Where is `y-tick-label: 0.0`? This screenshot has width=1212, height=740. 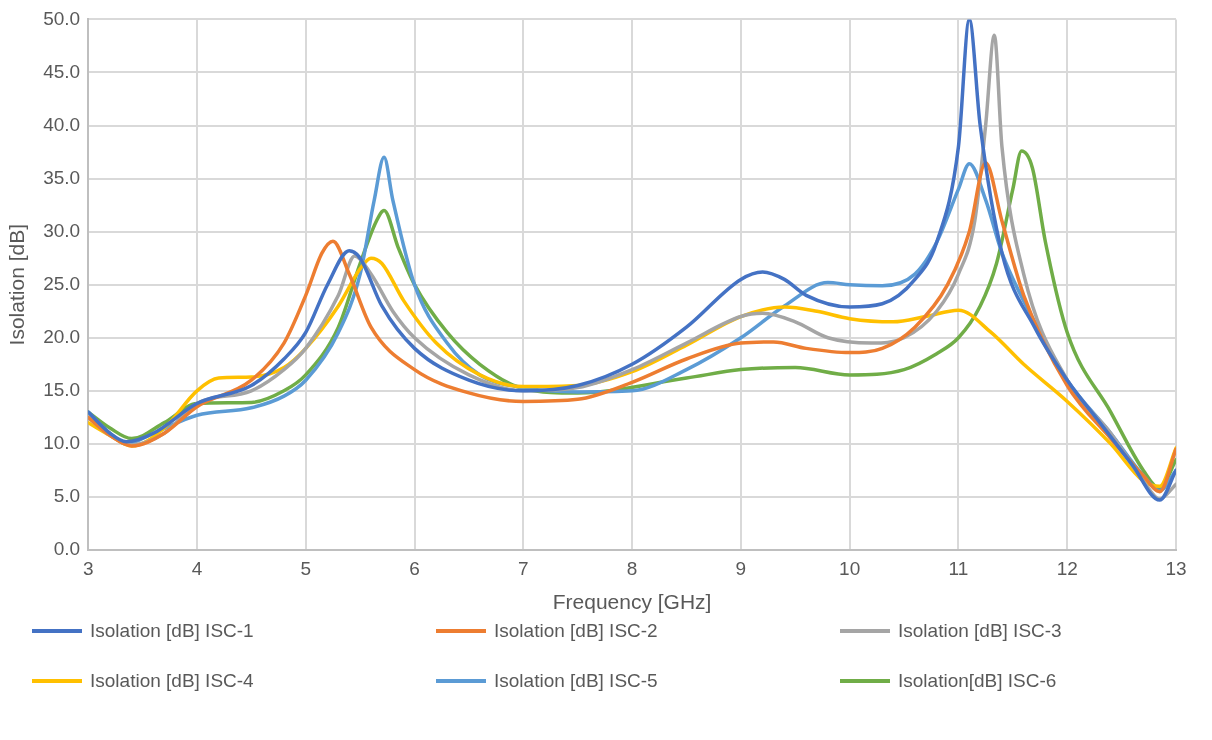
y-tick-label: 0.0 is located at coordinates (67, 549).